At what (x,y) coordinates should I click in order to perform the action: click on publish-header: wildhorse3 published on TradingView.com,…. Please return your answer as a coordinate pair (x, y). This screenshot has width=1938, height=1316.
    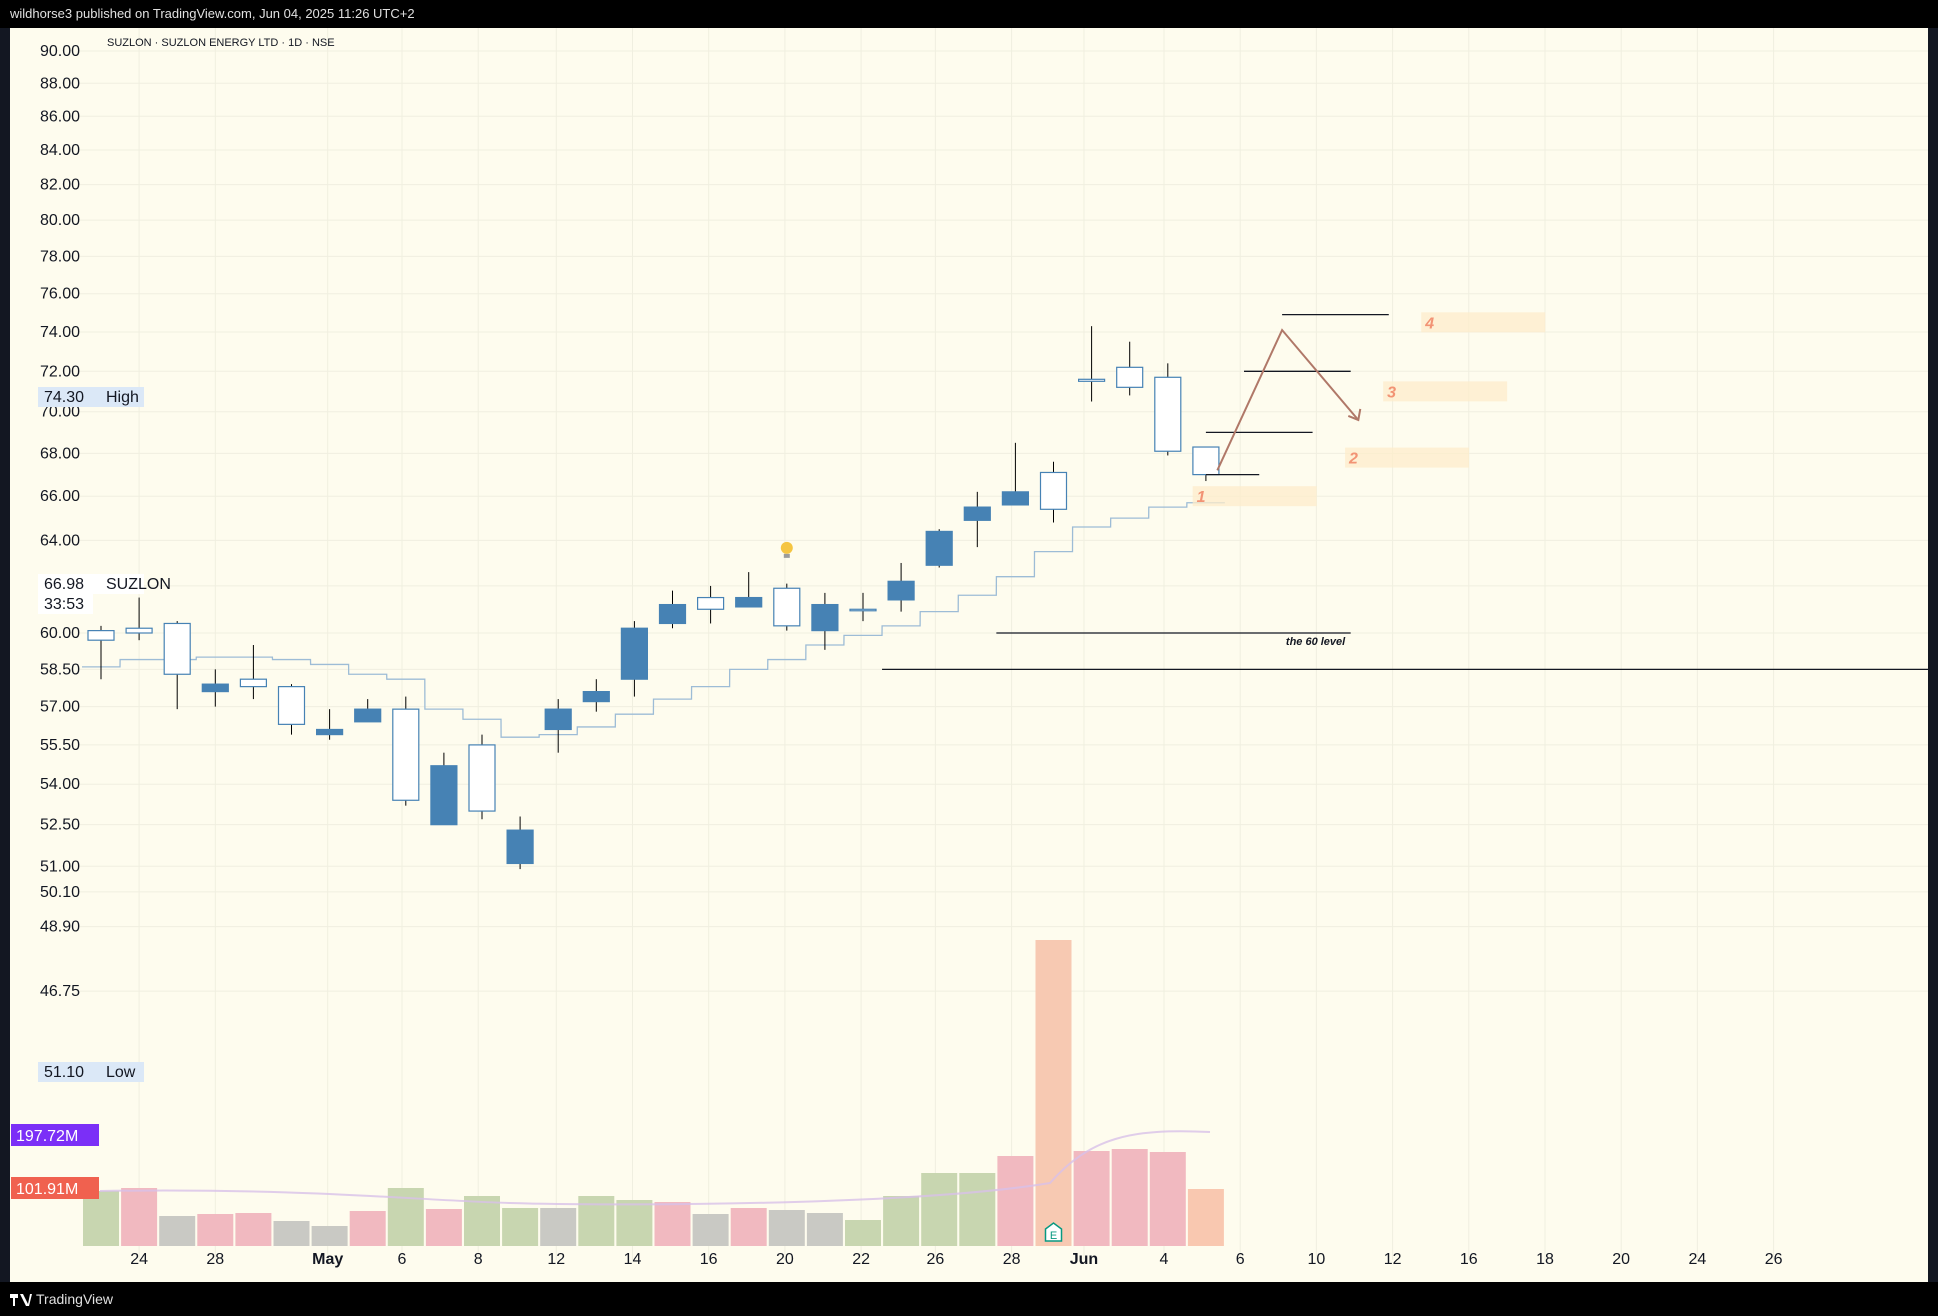
    Looking at the image, I should click on (969, 14).